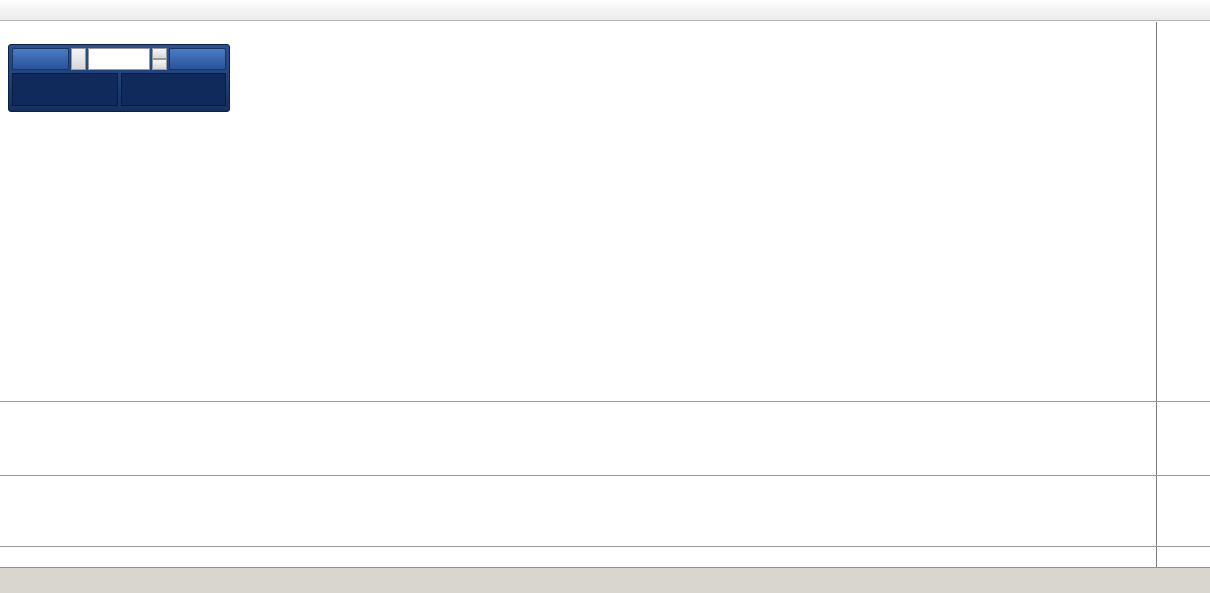 The image size is (1210, 593). What do you see at coordinates (173, 89) in the screenshot?
I see `buy-price-display` at bounding box center [173, 89].